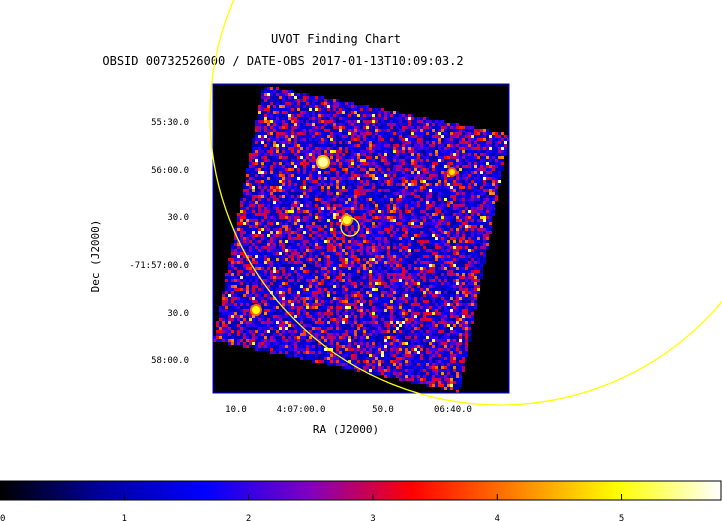 This screenshot has height=521, width=722. What do you see at coordinates (383, 410) in the screenshot?
I see `x-tick-label: 50.0` at bounding box center [383, 410].